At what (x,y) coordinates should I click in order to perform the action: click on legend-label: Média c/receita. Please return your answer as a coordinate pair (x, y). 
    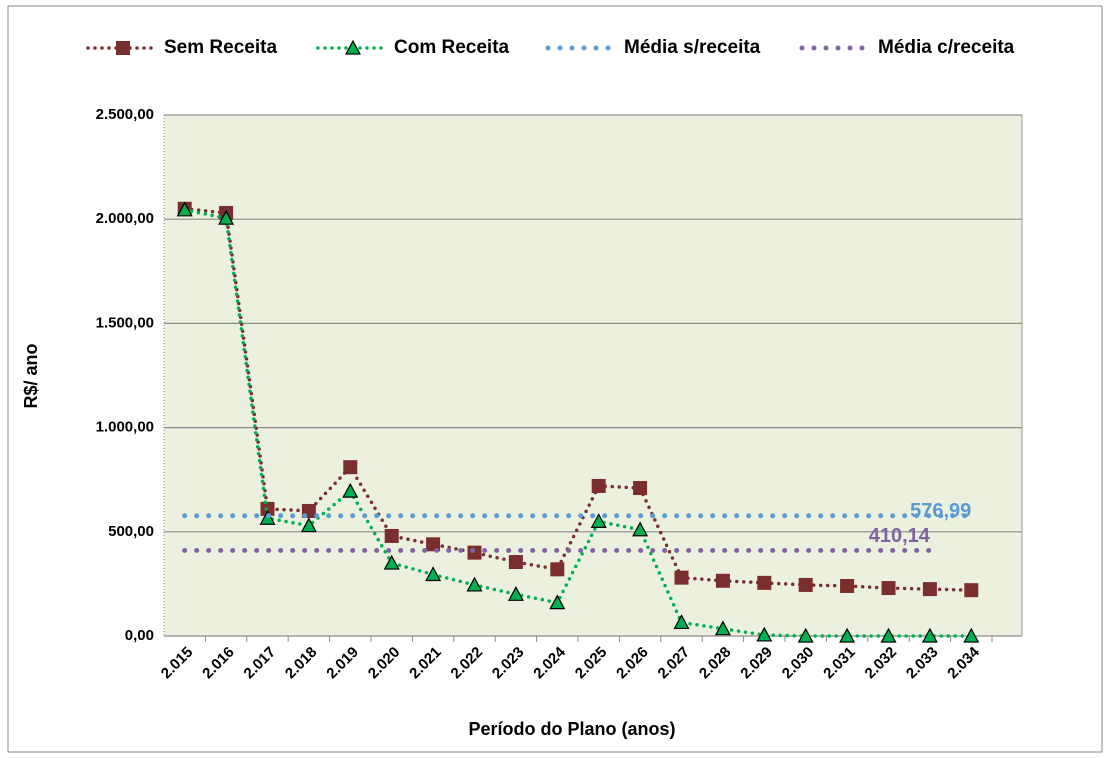
    Looking at the image, I should click on (946, 47).